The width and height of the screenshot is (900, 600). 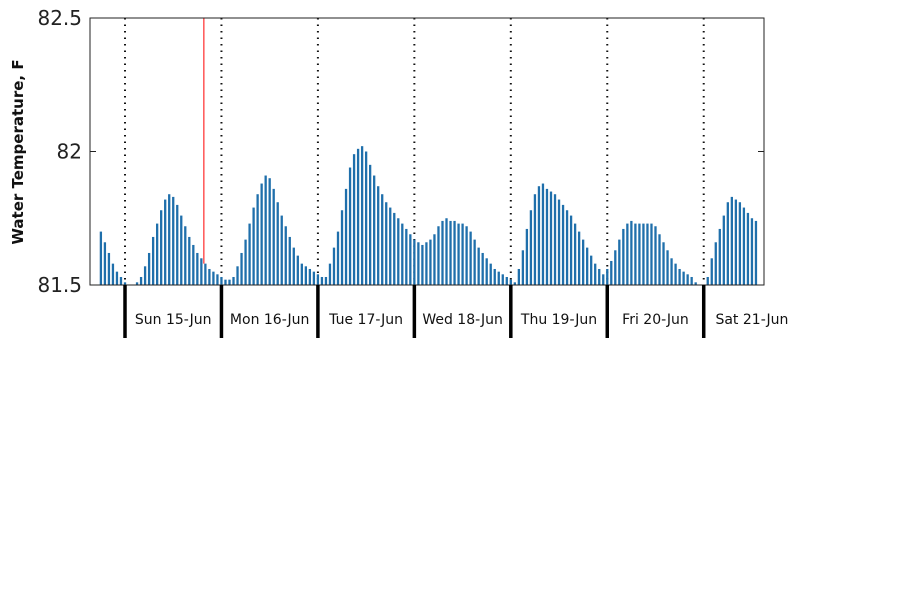 I want to click on day-label: Sat 21-Jun, so click(x=751, y=320).